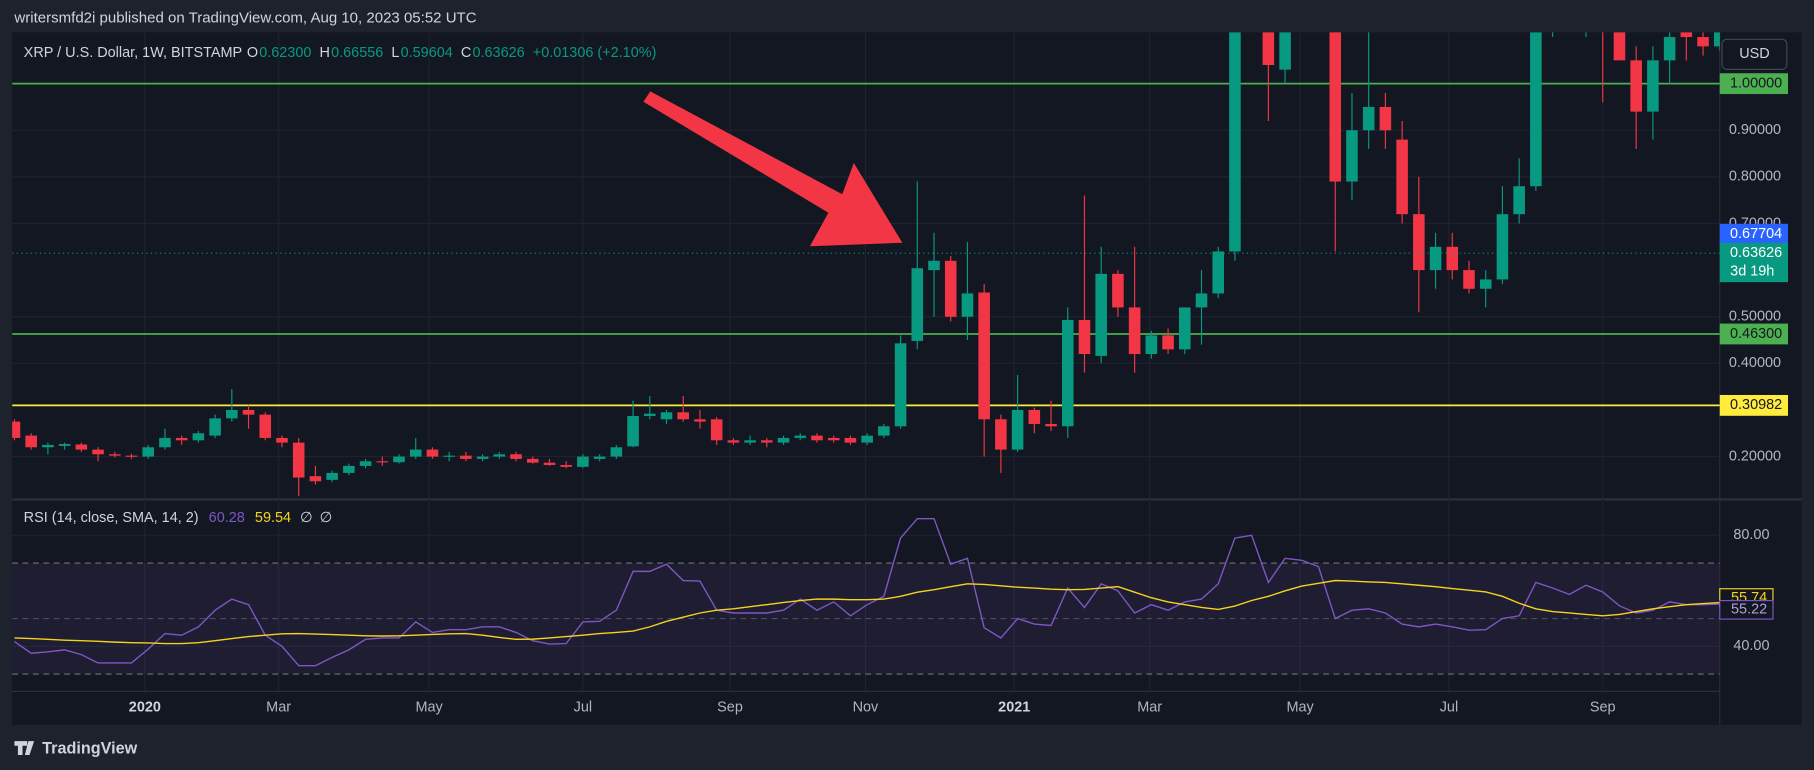  I want to click on y-tick-label: 0.80000, so click(1755, 177).